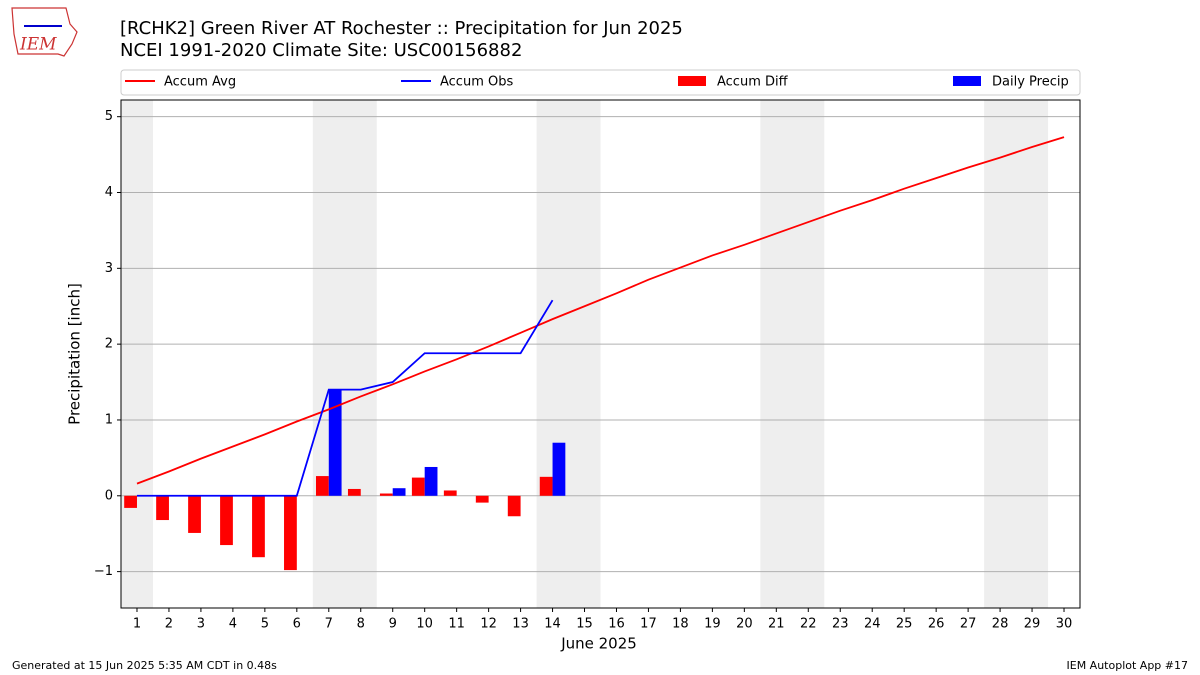  I want to click on x-tick-label: 3, so click(201, 624).